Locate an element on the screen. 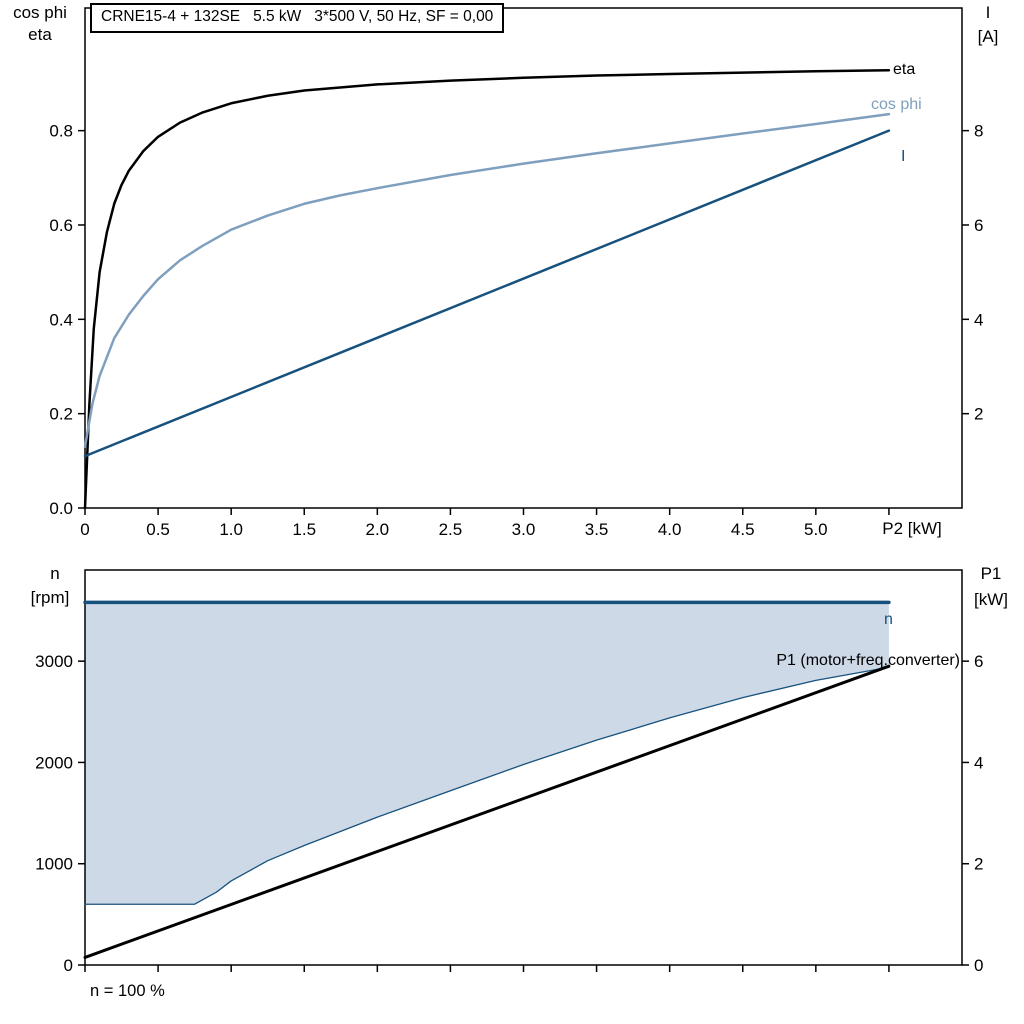 This screenshot has height=1024, width=1024. tick-label: 4.0 is located at coordinates (670, 529).